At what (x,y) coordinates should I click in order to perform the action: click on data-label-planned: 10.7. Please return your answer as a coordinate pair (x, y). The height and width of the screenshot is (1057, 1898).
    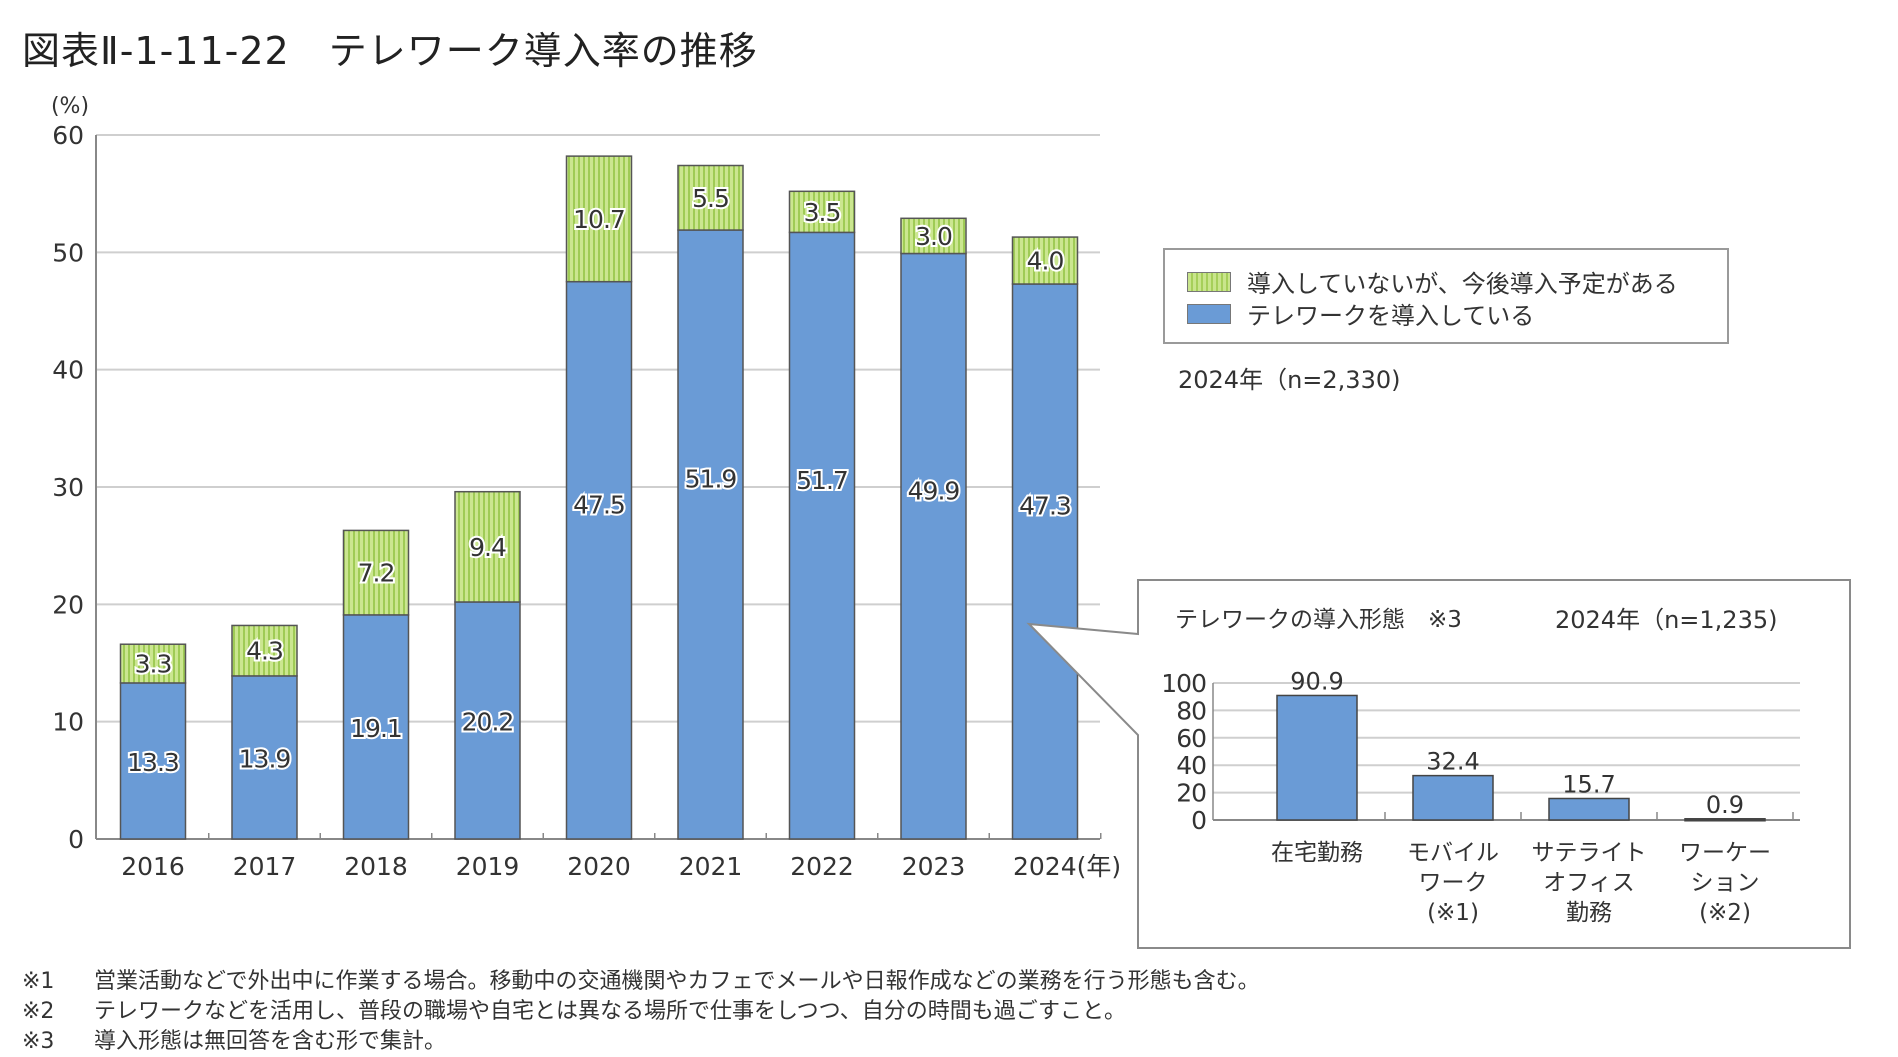
    Looking at the image, I should click on (599, 219).